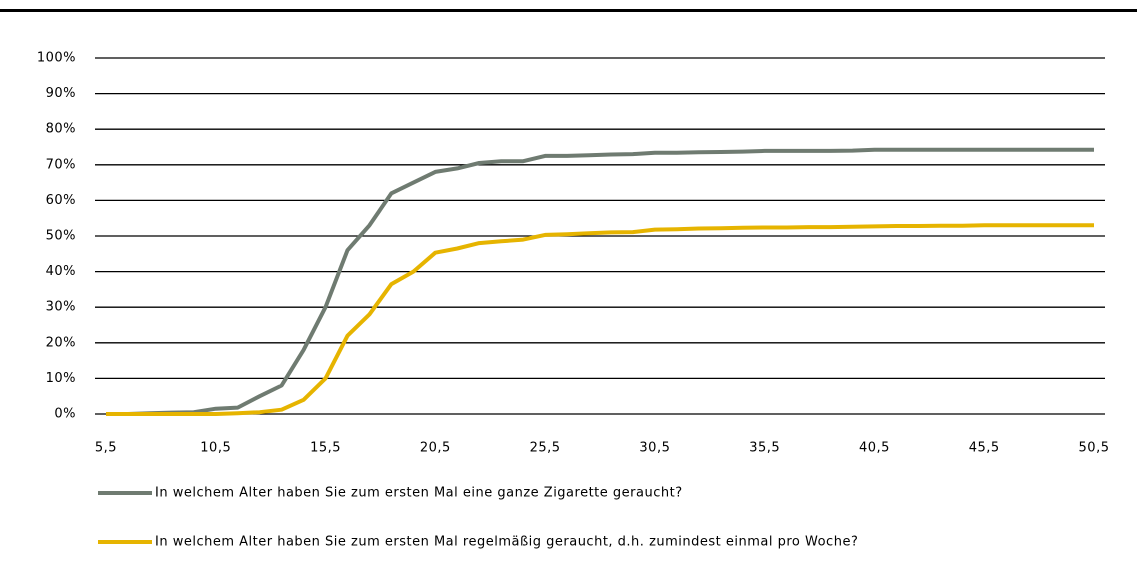 Image resolution: width=1137 pixels, height=578 pixels. I want to click on y-tick-label: 90%, so click(61, 93).